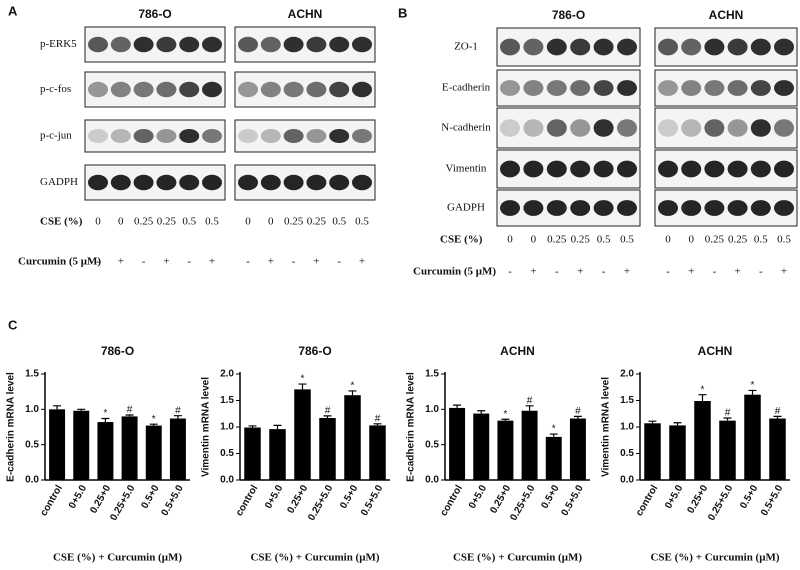 The height and width of the screenshot is (570, 800). What do you see at coordinates (305, 14) in the screenshot?
I see `column-header: ACHN` at bounding box center [305, 14].